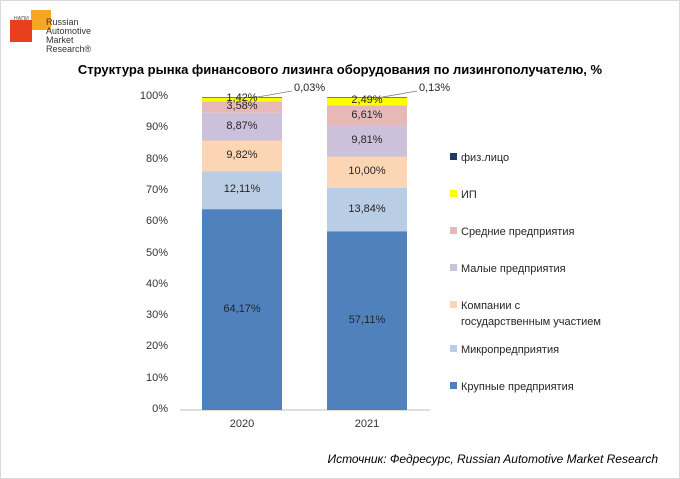  Describe the element at coordinates (41, 20) in the screenshot. I see `logo-orange-square` at that location.